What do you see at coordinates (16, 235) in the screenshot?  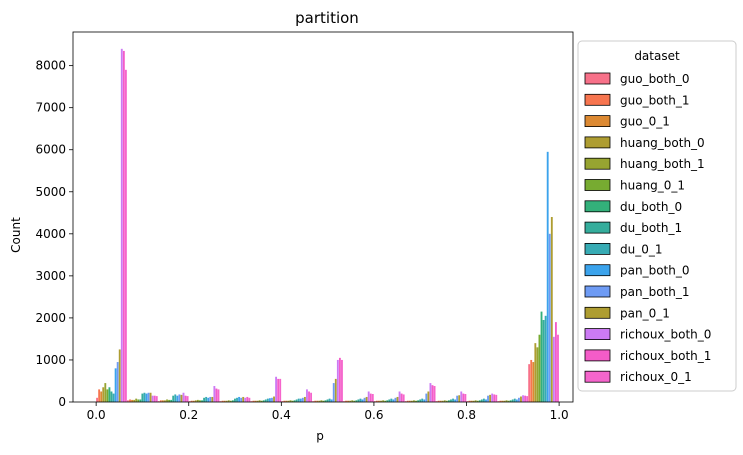 I see `y-axis-label: Count` at bounding box center [16, 235].